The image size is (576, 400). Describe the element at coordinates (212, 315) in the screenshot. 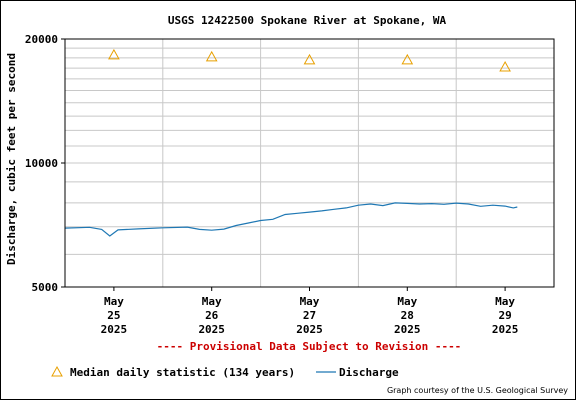

I see `x-tick-label: 26` at that location.